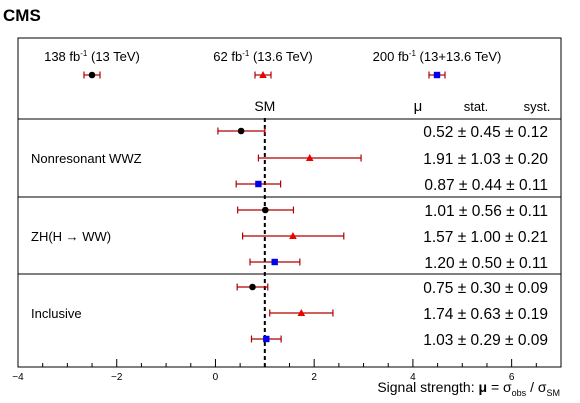 Image resolution: width=580 pixels, height=403 pixels. What do you see at coordinates (252, 287) in the screenshot?
I see `marker-g2-p0` at bounding box center [252, 287].